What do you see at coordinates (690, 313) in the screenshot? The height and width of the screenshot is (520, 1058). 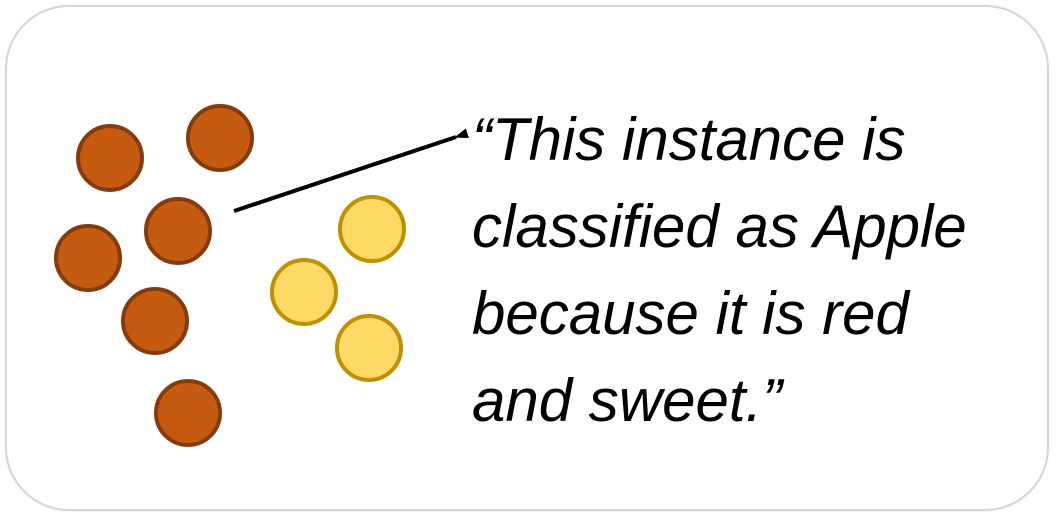 I see `quote-line-3: because it is red` at bounding box center [690, 313].